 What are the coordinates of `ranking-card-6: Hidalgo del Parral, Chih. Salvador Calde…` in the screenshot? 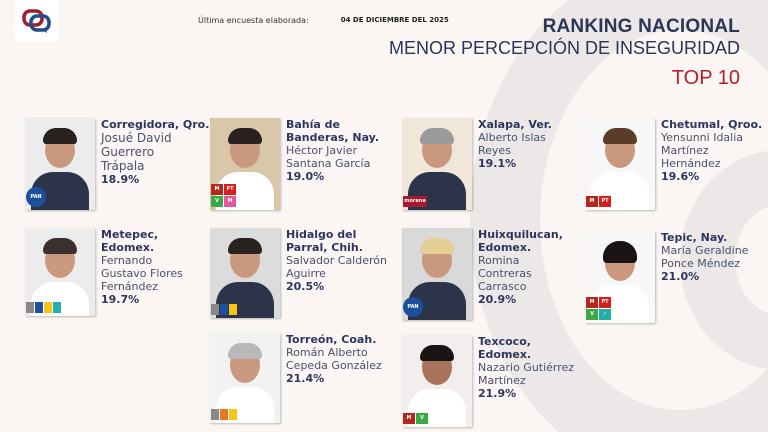 It's located at (303, 273).